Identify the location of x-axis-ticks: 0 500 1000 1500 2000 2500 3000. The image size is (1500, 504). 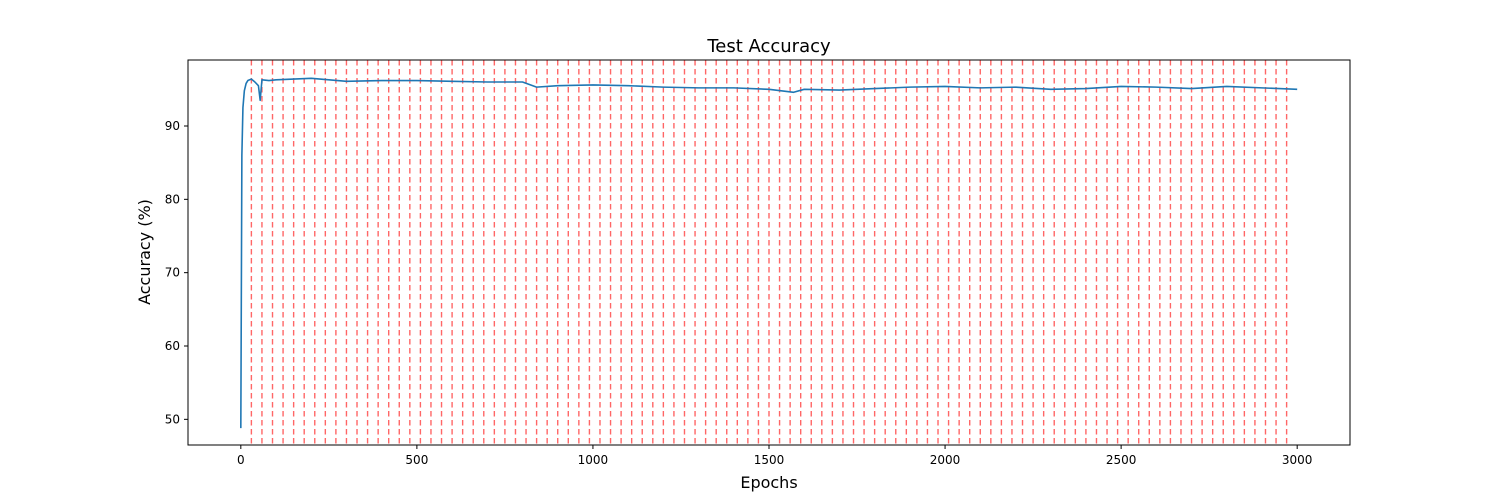
(774, 456).